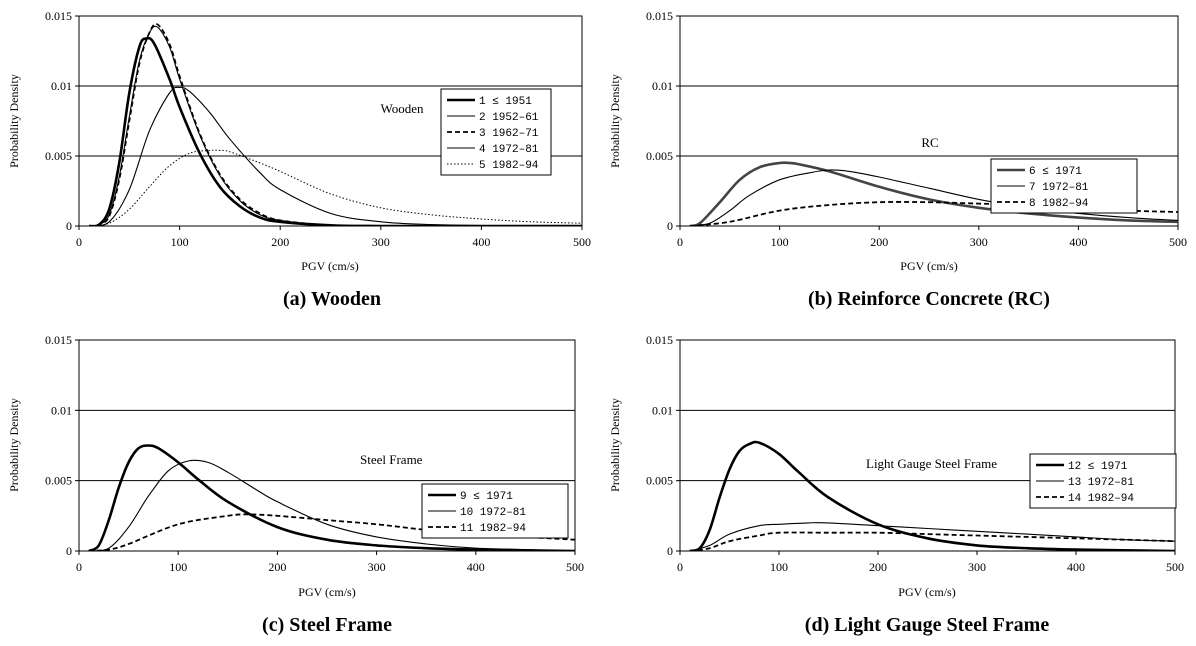  Describe the element at coordinates (931, 463) in the screenshot. I see `chart-annotation: Light Gauge Steel Frame` at that location.